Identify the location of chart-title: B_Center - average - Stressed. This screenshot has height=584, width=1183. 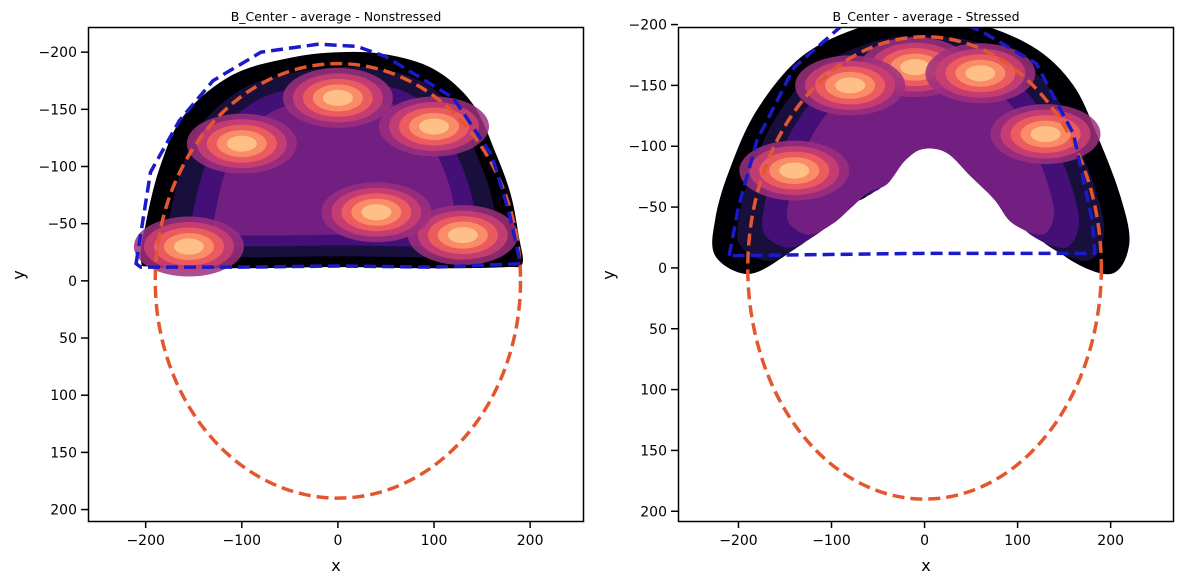
(925, 16).